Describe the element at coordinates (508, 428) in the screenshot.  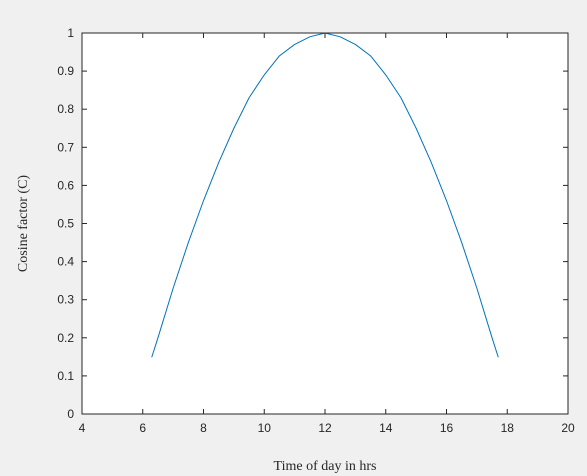
I see `x-tick-label: 18` at that location.